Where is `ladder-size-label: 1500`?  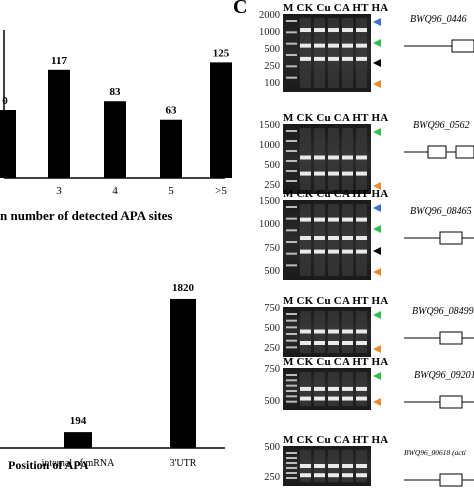 ladder-size-label: 1500 is located at coordinates (269, 201).